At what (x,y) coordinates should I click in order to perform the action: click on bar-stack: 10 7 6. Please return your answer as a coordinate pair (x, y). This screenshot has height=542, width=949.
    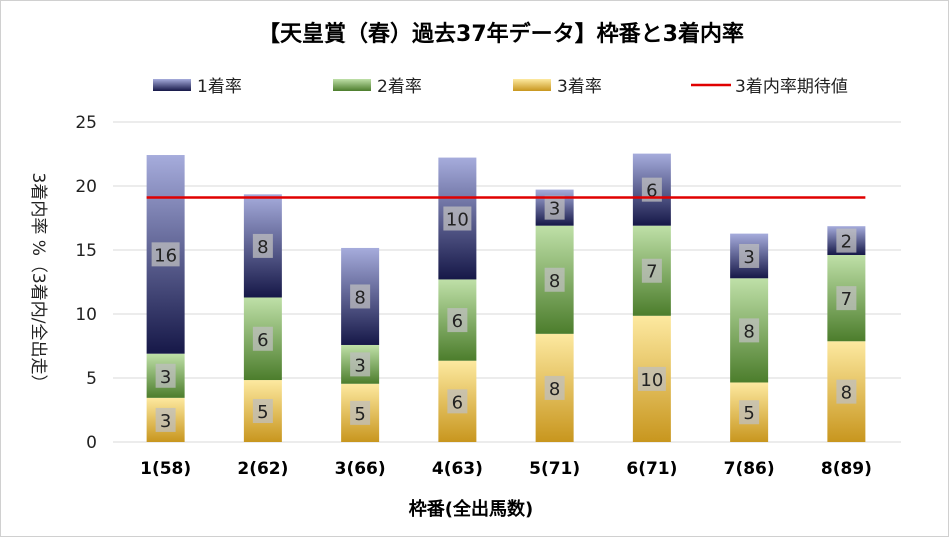
    Looking at the image, I should click on (651, 297).